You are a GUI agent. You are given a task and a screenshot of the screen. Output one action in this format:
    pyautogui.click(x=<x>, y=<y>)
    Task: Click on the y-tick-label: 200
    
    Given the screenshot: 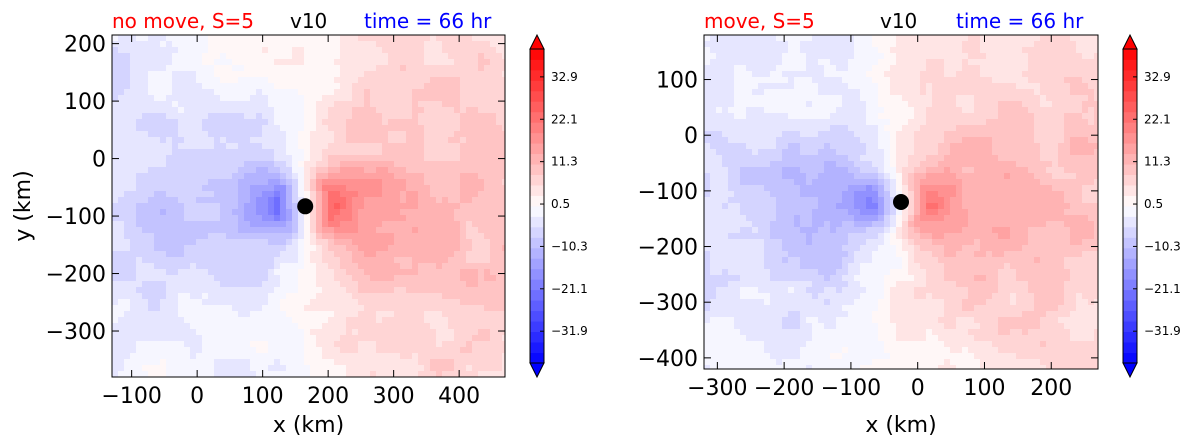 What is the action you would take?
    pyautogui.click(x=85, y=45)
    